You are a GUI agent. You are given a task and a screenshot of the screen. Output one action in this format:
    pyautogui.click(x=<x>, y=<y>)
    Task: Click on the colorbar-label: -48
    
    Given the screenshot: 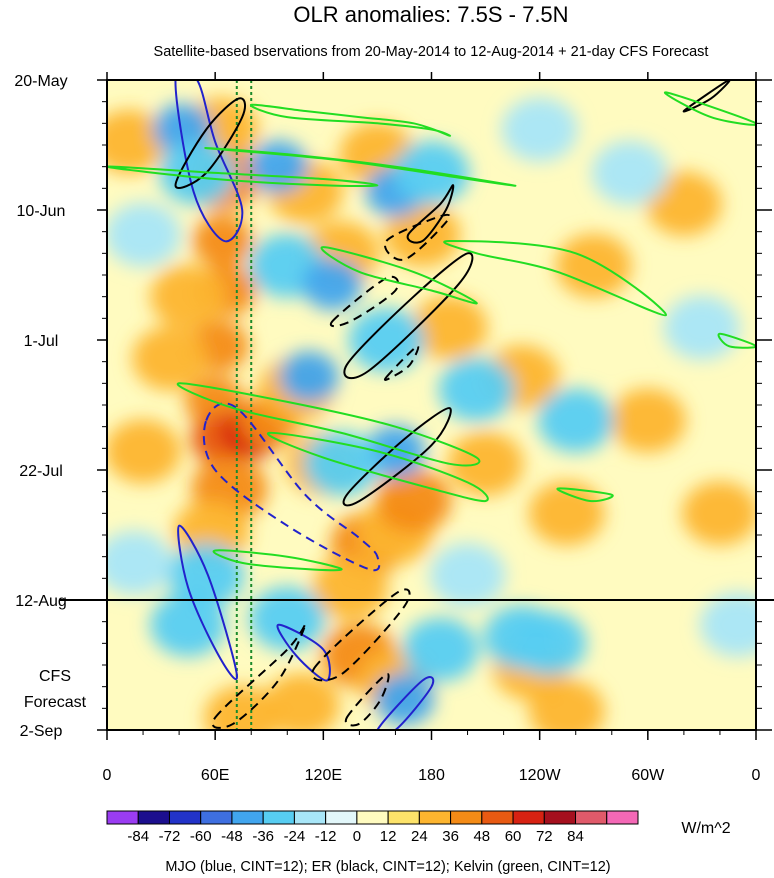 What is the action you would take?
    pyautogui.click(x=232, y=836)
    